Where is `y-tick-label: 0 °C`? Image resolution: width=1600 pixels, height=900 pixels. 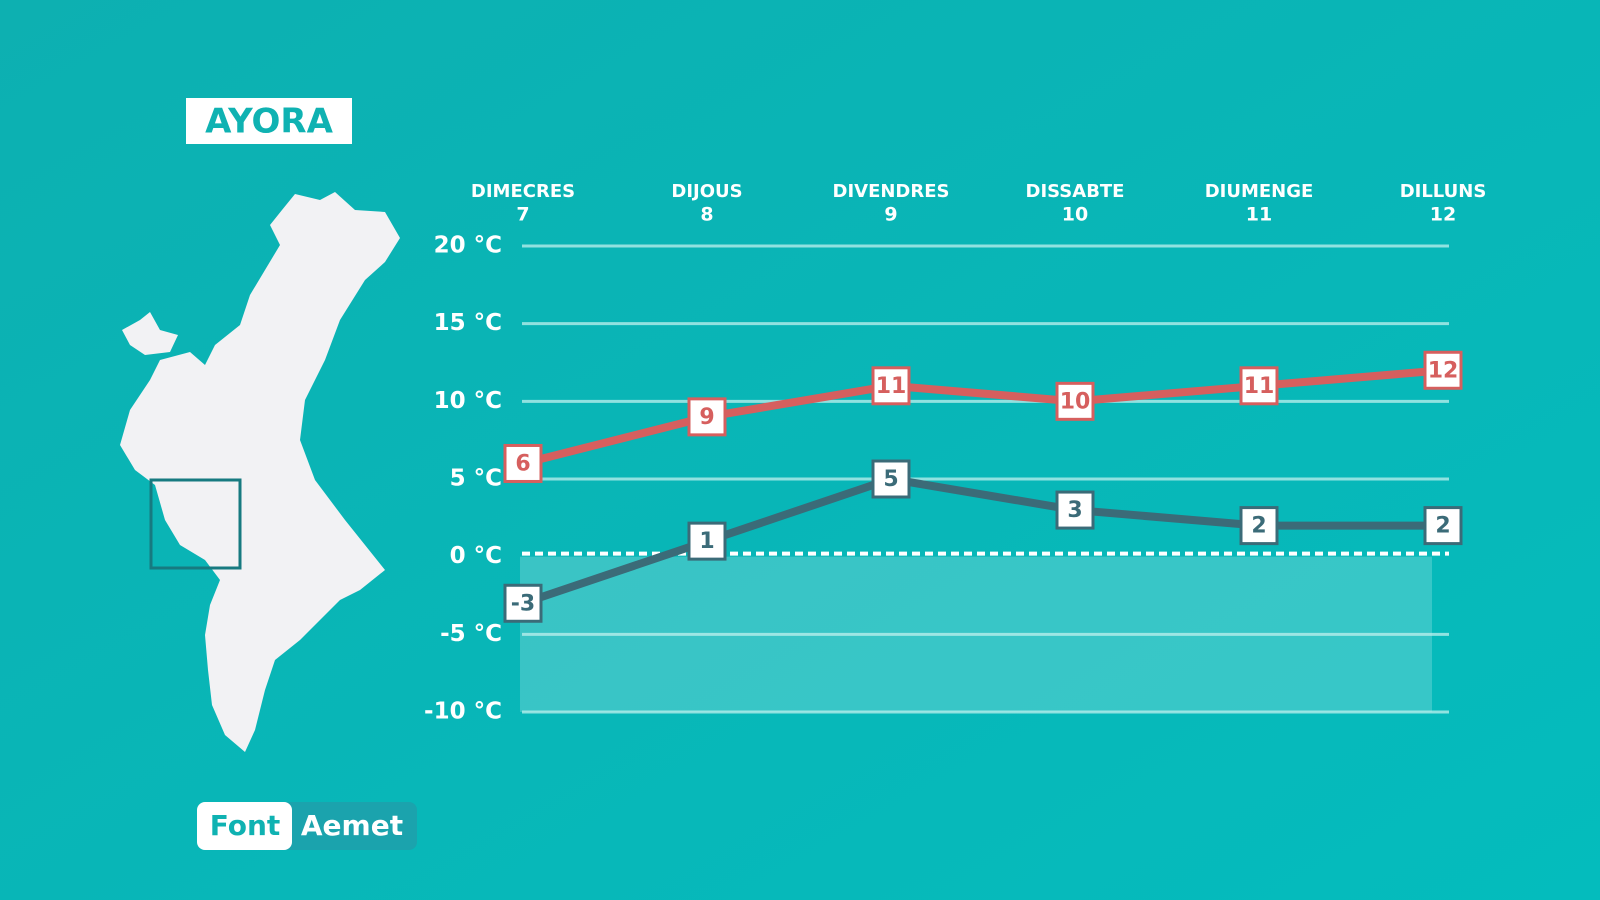
y-tick-label: 0 °C is located at coordinates (476, 556).